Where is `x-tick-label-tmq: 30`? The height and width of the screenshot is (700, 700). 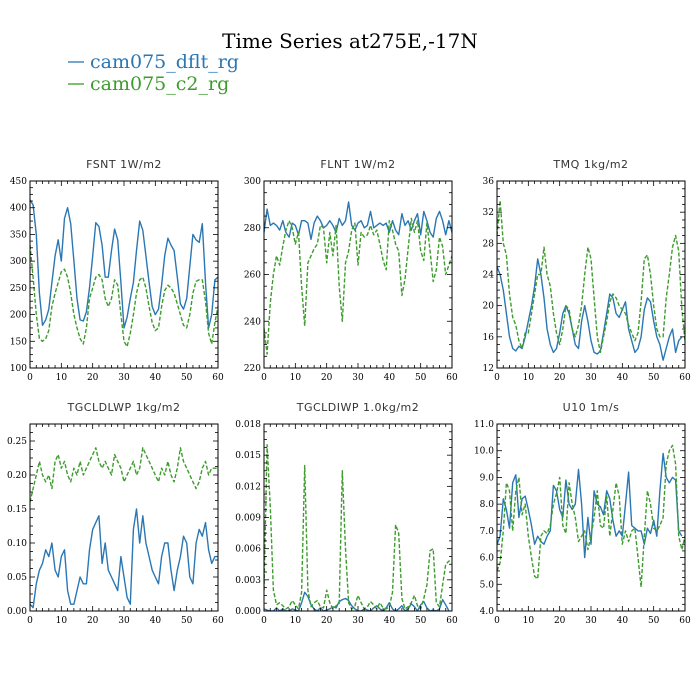 x-tick-label-tmq: 30 is located at coordinates (591, 378).